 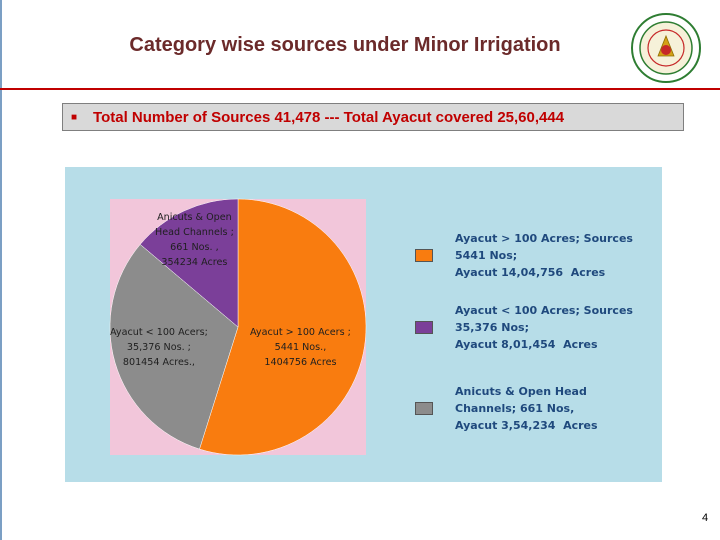 I want to click on pie-slice-anicuts, so click(x=189, y=263).